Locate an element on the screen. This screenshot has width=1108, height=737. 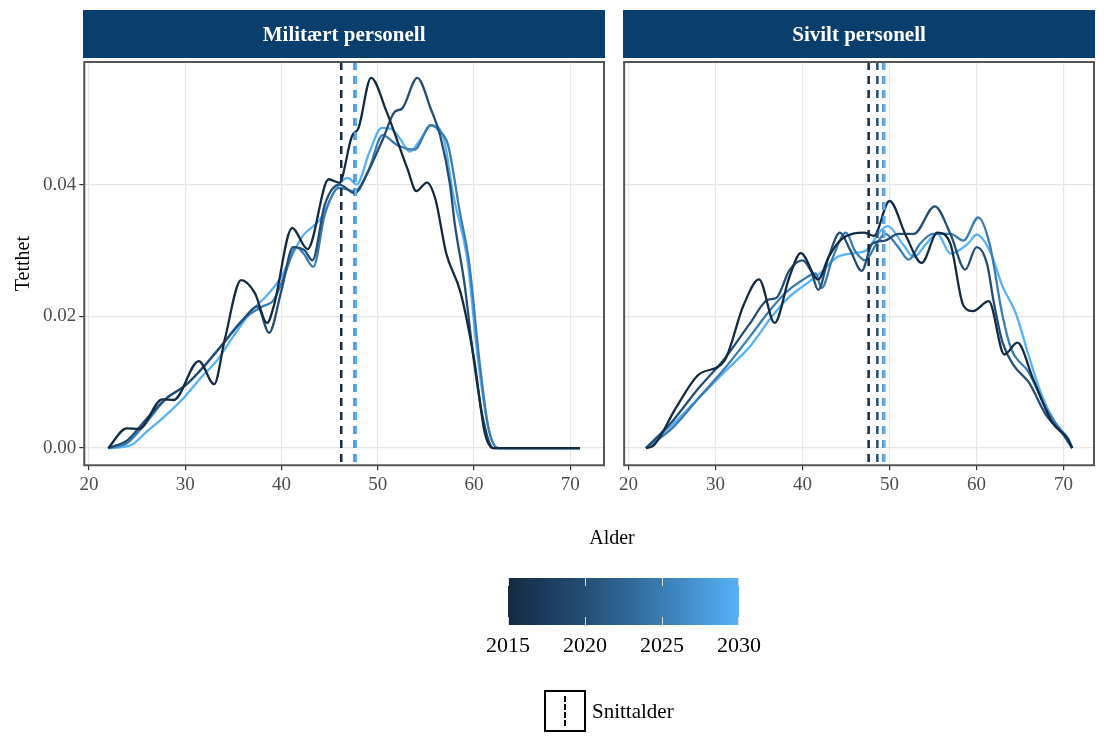
chart-title: Militært personell is located at coordinates (344, 34).